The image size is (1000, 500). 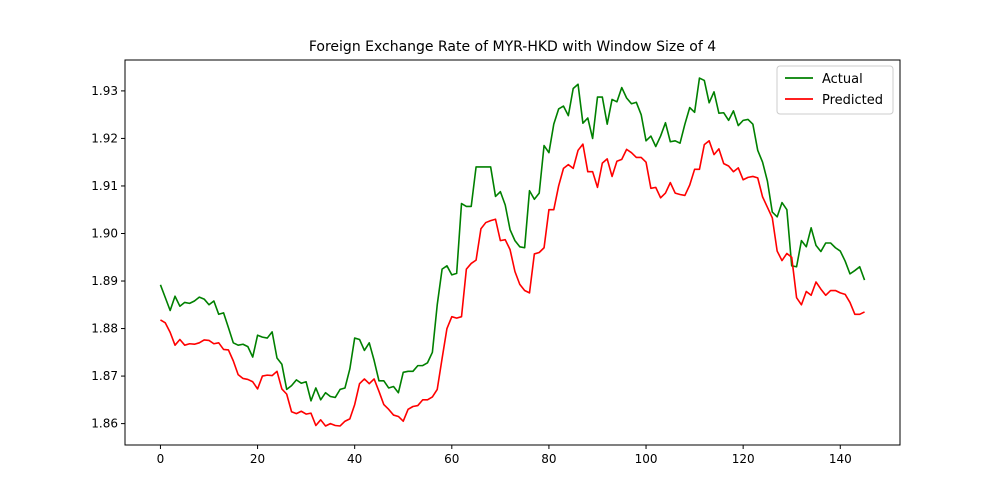 I want to click on x-tick-label: 40, so click(x=354, y=459).